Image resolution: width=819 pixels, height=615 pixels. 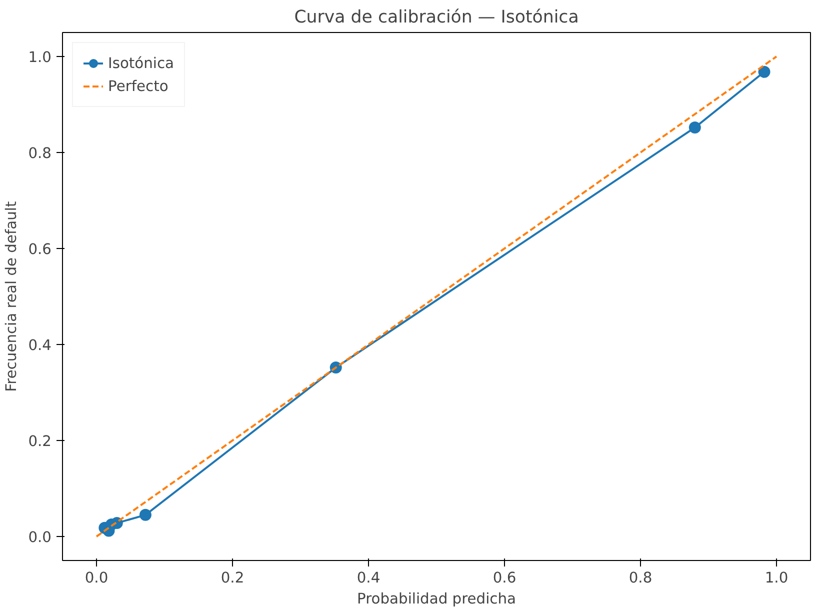 I want to click on x-tick-label: 0.0, so click(x=96, y=578).